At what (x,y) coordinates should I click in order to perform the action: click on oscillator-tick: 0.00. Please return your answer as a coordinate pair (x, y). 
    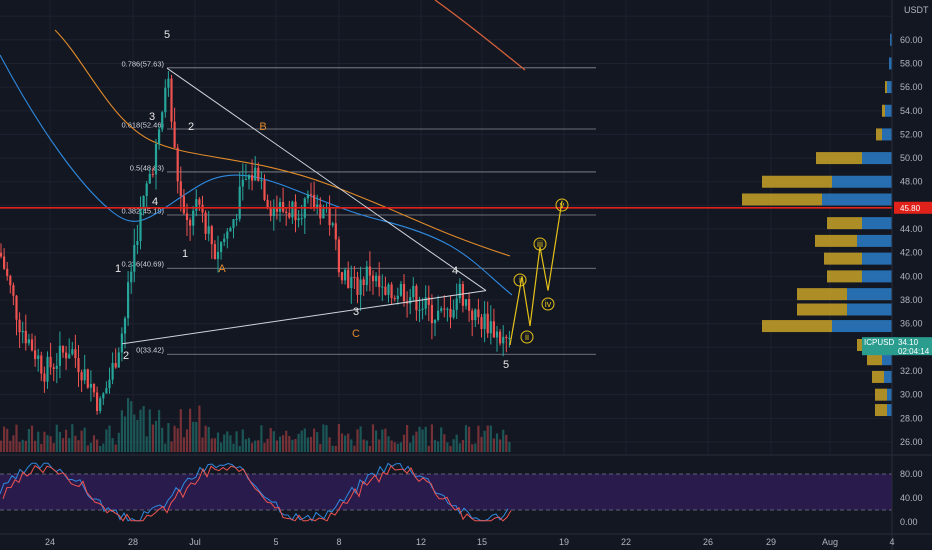
    Looking at the image, I should click on (909, 522).